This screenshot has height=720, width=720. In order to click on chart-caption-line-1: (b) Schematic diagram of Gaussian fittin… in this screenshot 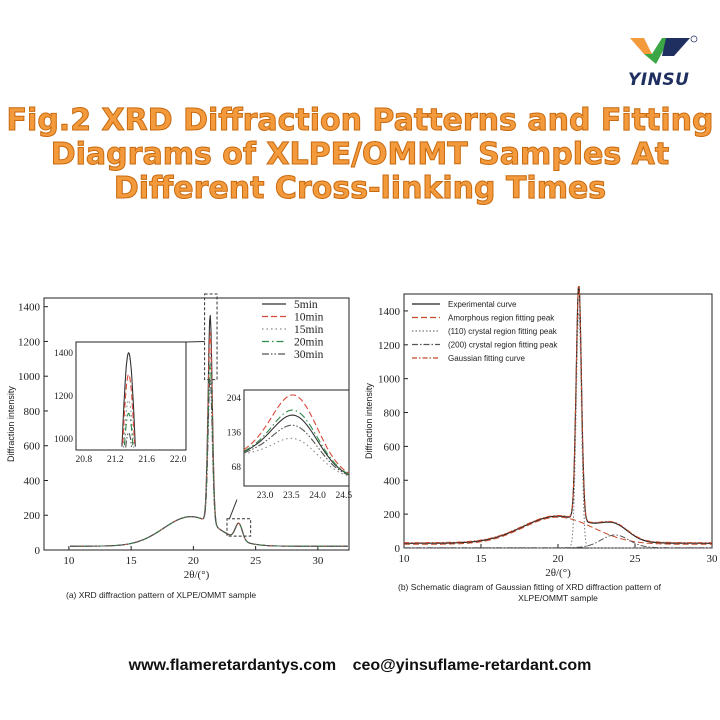, I will do `click(530, 587)`.